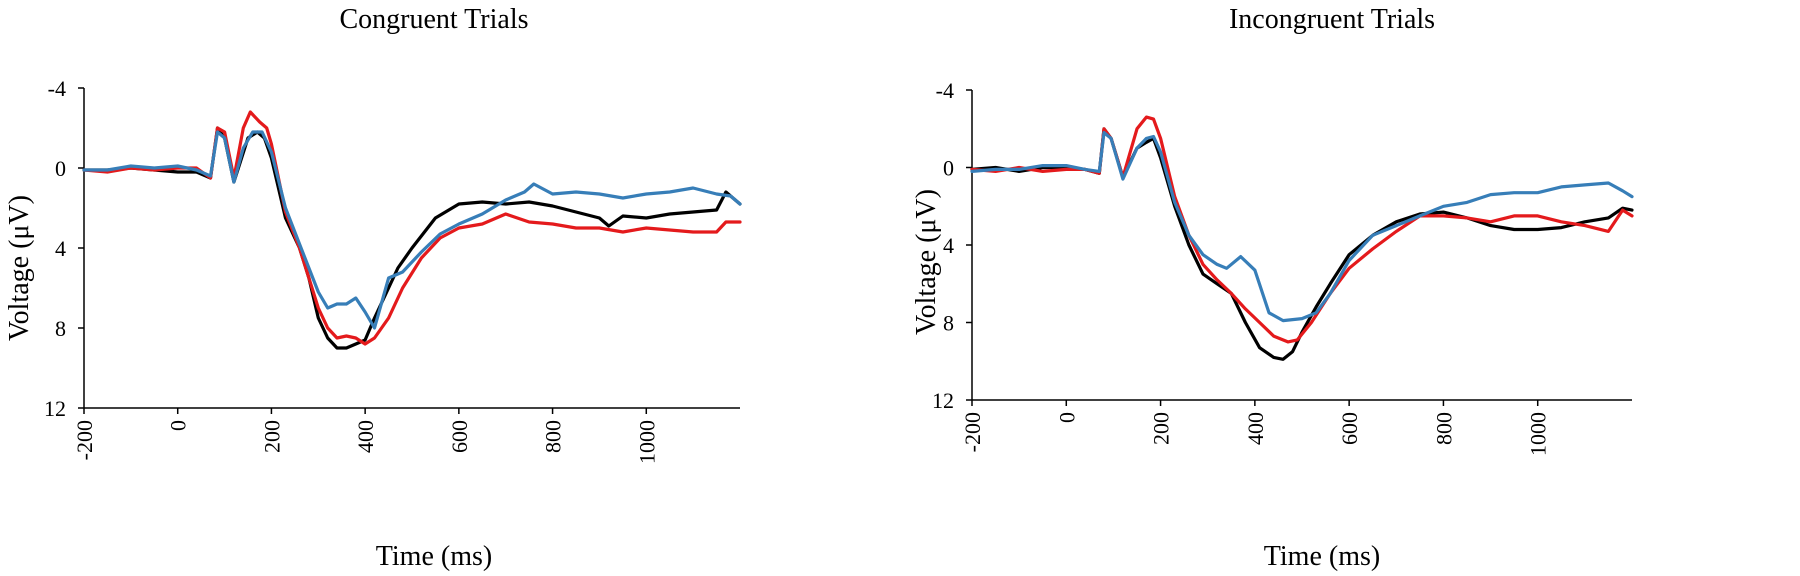  I want to click on chart-title: Congruent Trials, so click(433, 19).